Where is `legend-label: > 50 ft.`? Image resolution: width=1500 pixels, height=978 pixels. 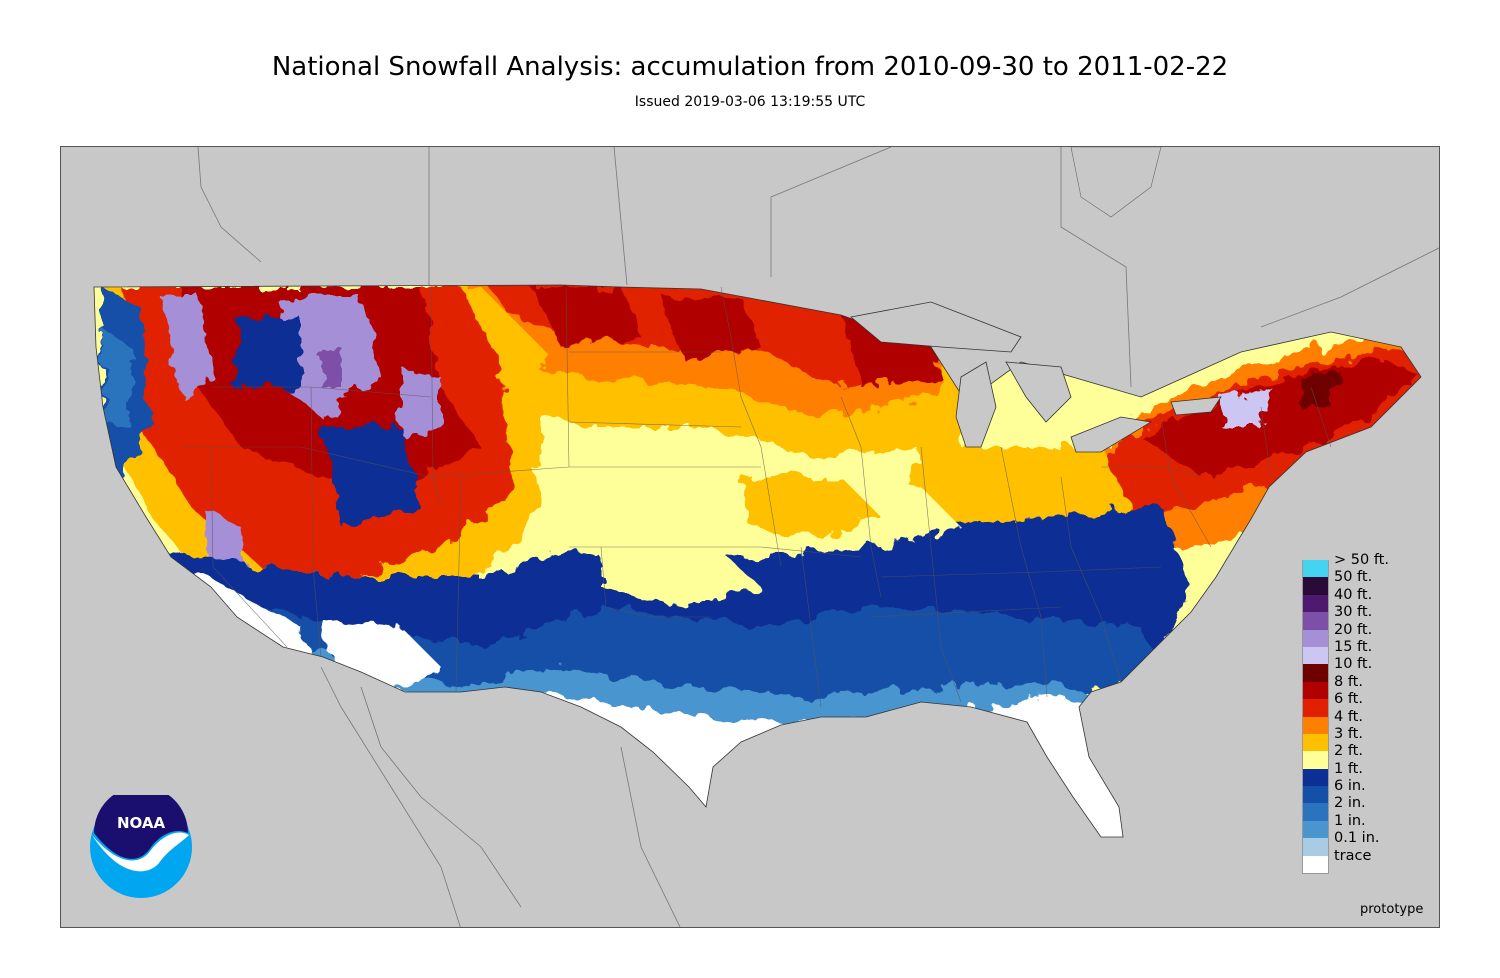
legend-label: > 50 ft. is located at coordinates (1361, 560).